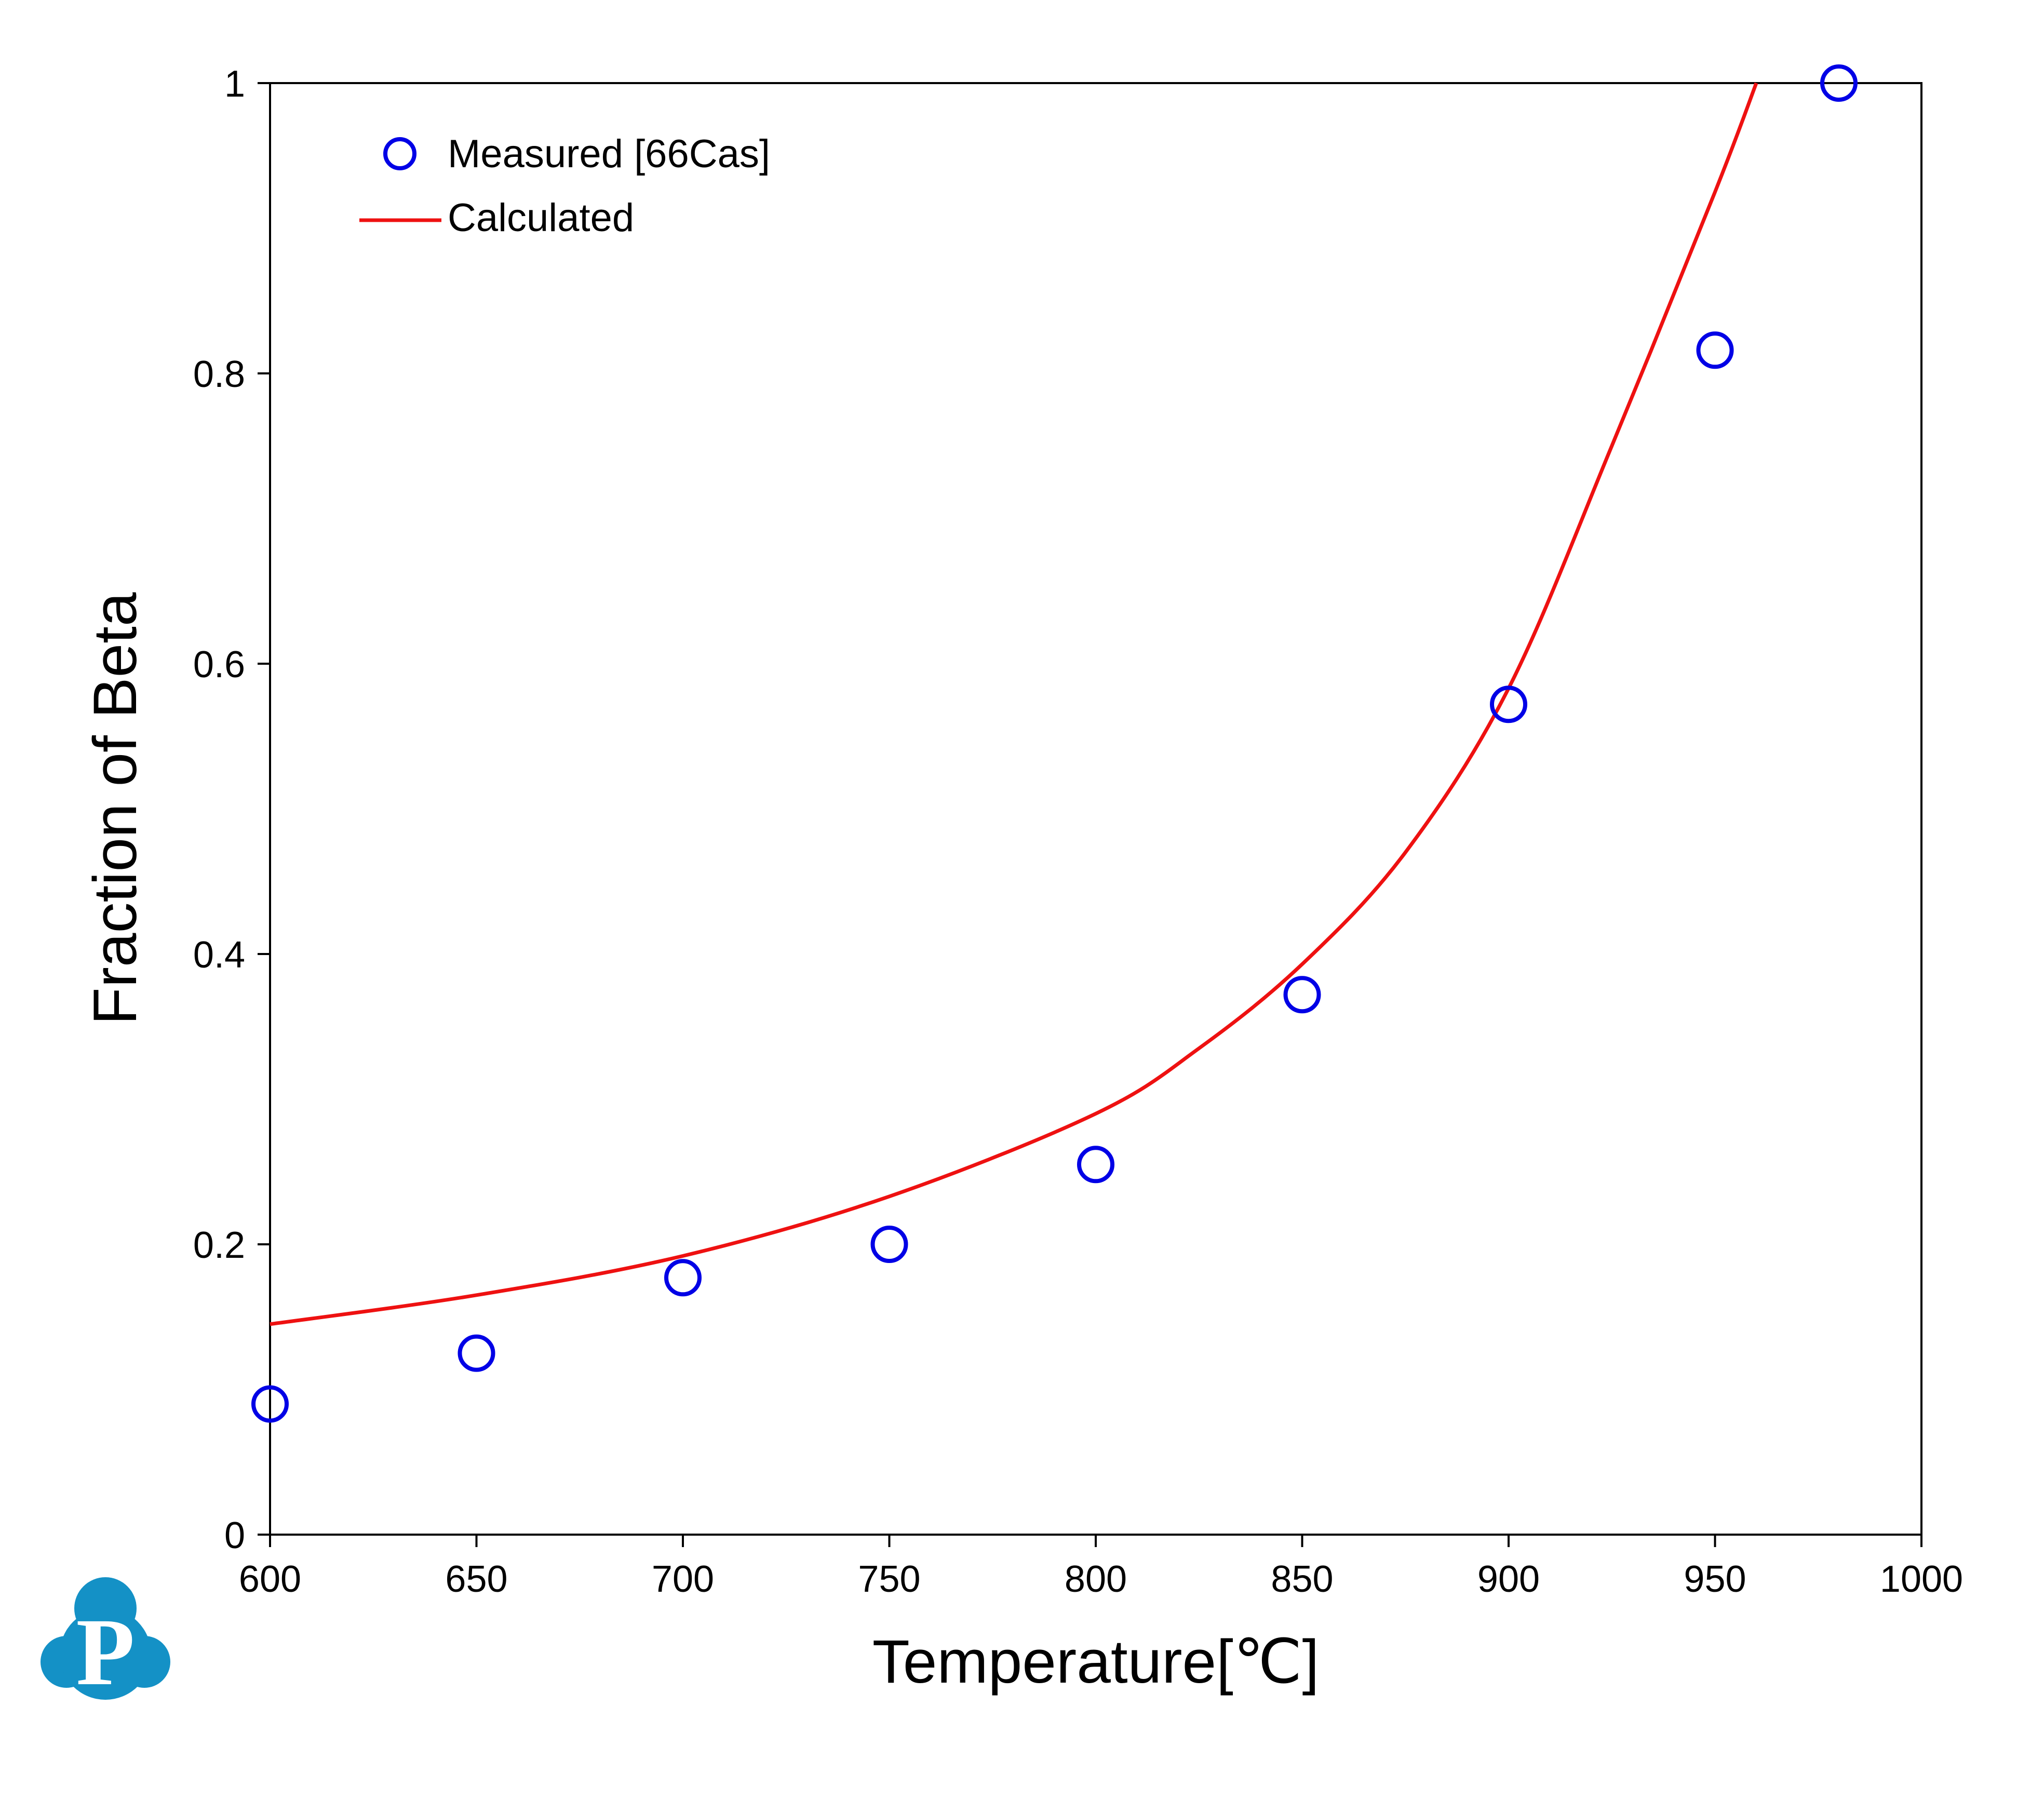 The width and height of the screenshot is (2044, 1800). What do you see at coordinates (231, 809) in the screenshot?
I see `y-axis-ticks: 0 0.2 0.4 0.6 0.8 1` at bounding box center [231, 809].